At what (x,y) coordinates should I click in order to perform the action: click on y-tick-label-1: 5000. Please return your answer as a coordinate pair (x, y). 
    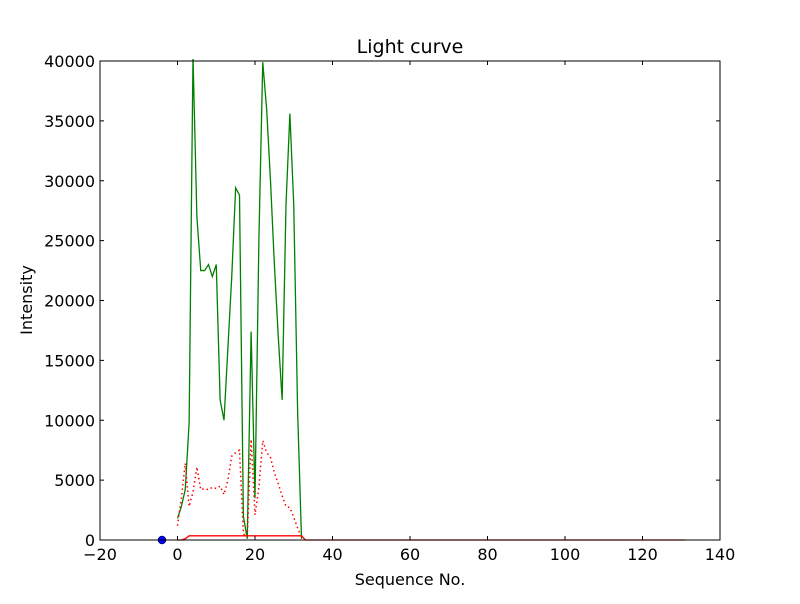
    Looking at the image, I should click on (74, 480).